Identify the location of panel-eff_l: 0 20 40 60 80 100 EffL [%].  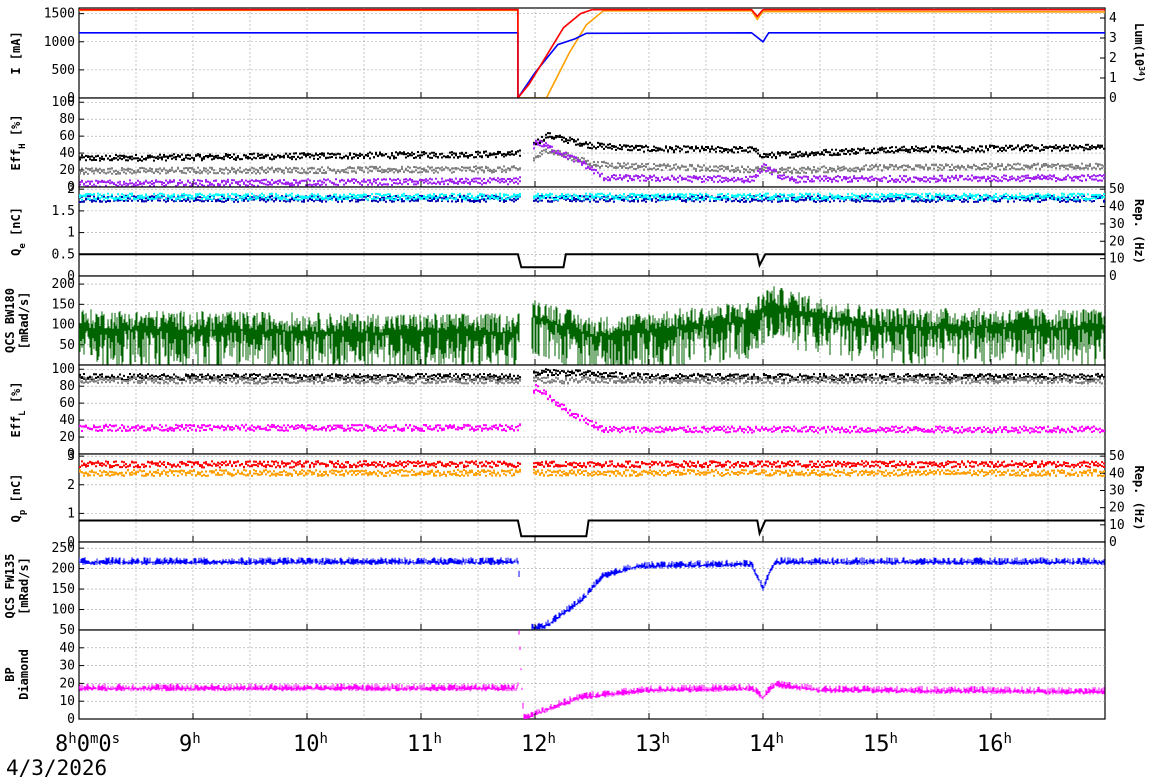
(557, 412).